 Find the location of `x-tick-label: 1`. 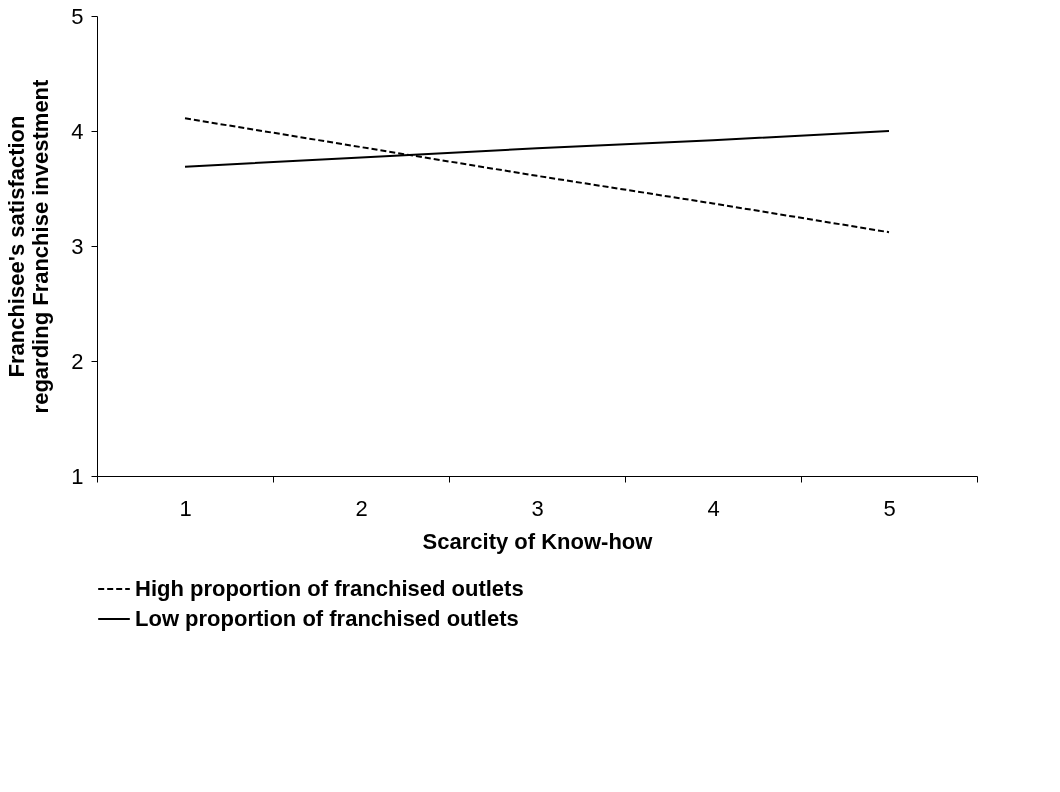

x-tick-label: 1 is located at coordinates (185, 508).